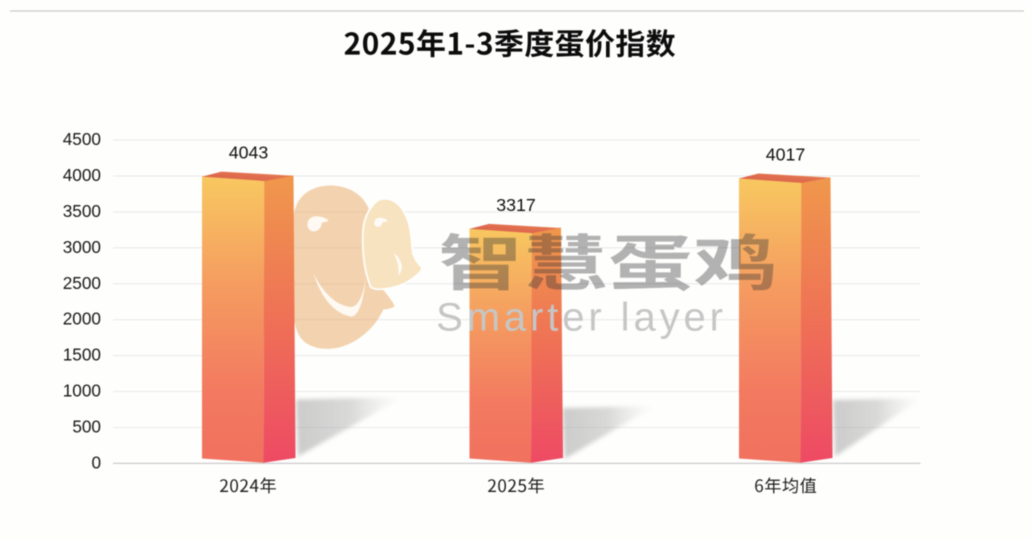  I want to click on svg-text: 4000, so click(82, 175).